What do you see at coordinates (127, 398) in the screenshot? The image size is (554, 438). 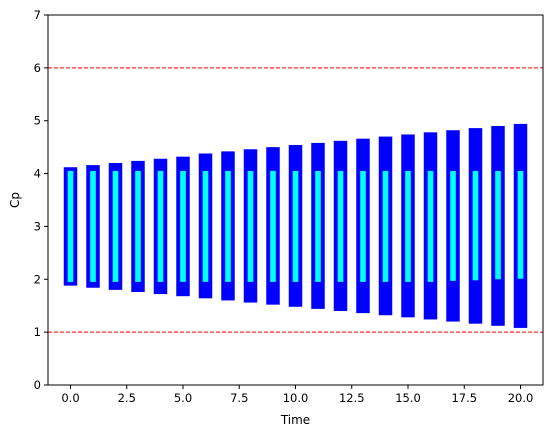 I see `x-tick-label-1: 2.5` at bounding box center [127, 398].